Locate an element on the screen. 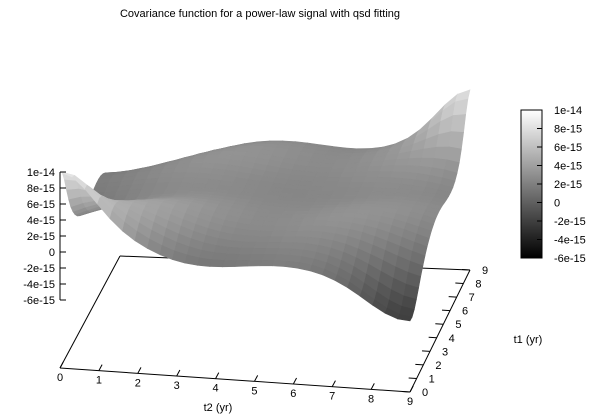 The height and width of the screenshot is (417, 592). colorbar-tick-label: 1e-14 is located at coordinates (568, 111).